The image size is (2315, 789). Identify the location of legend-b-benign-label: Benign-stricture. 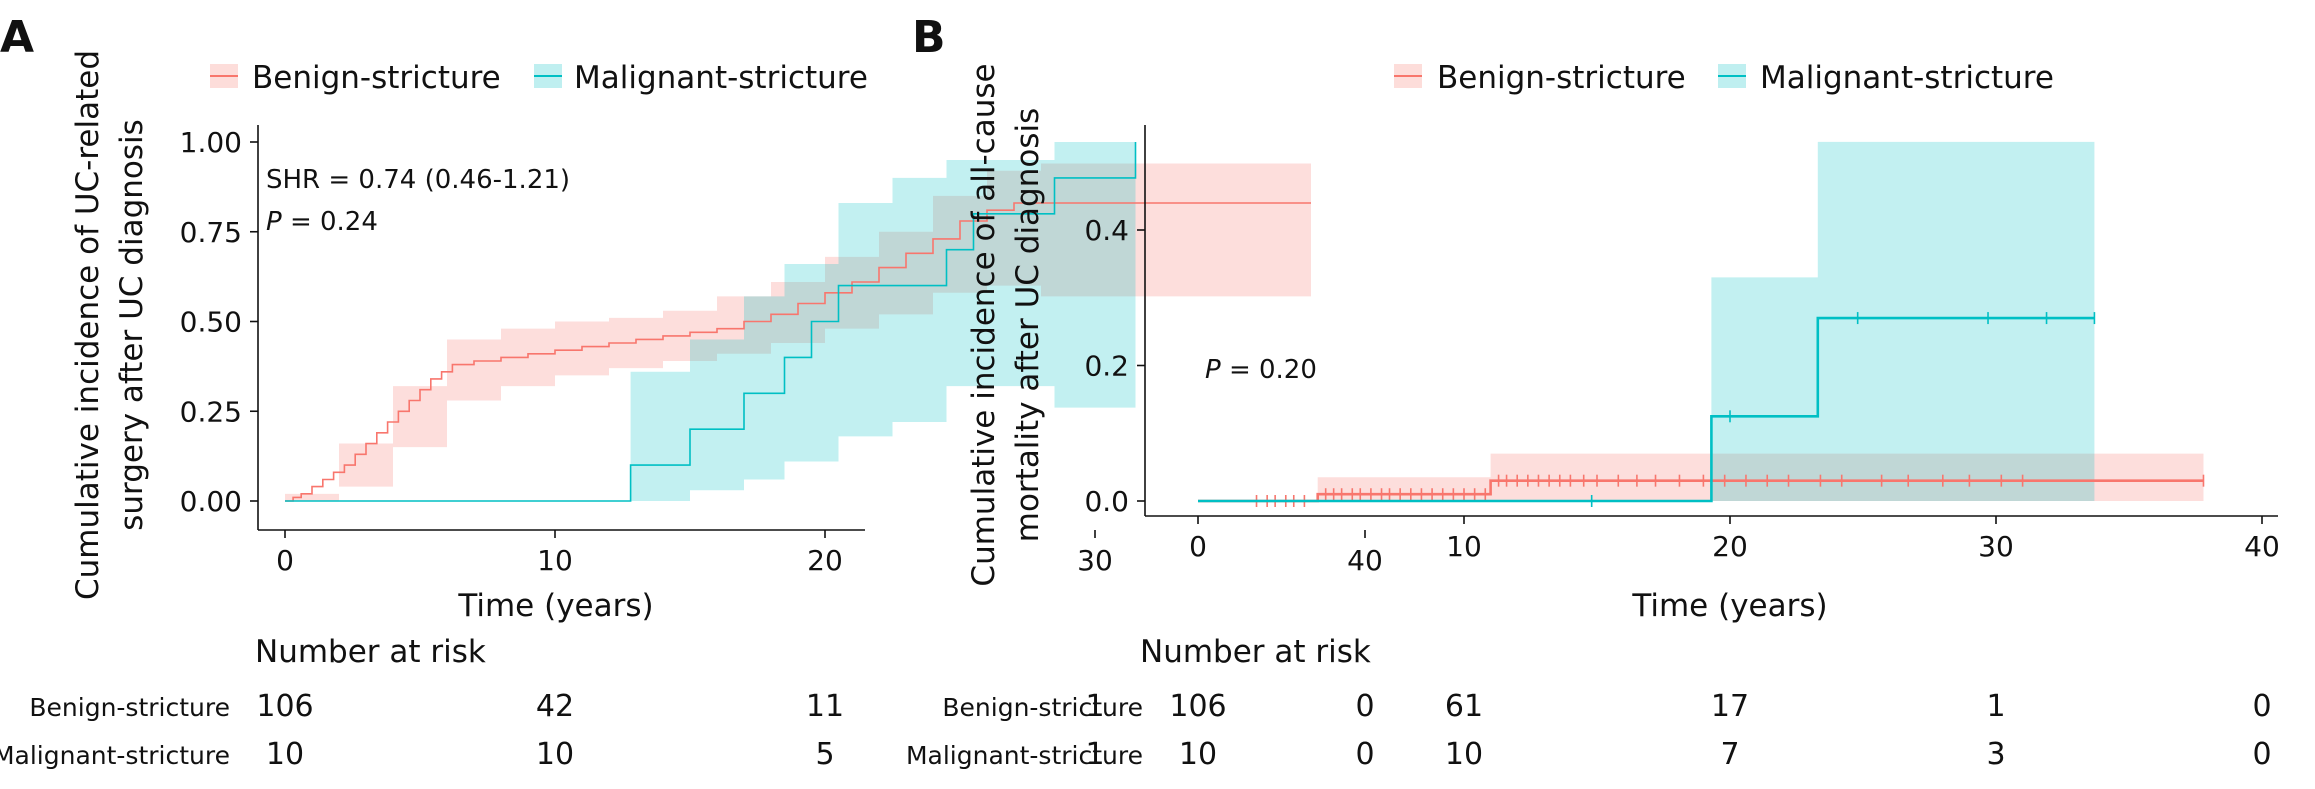
(1561, 78).